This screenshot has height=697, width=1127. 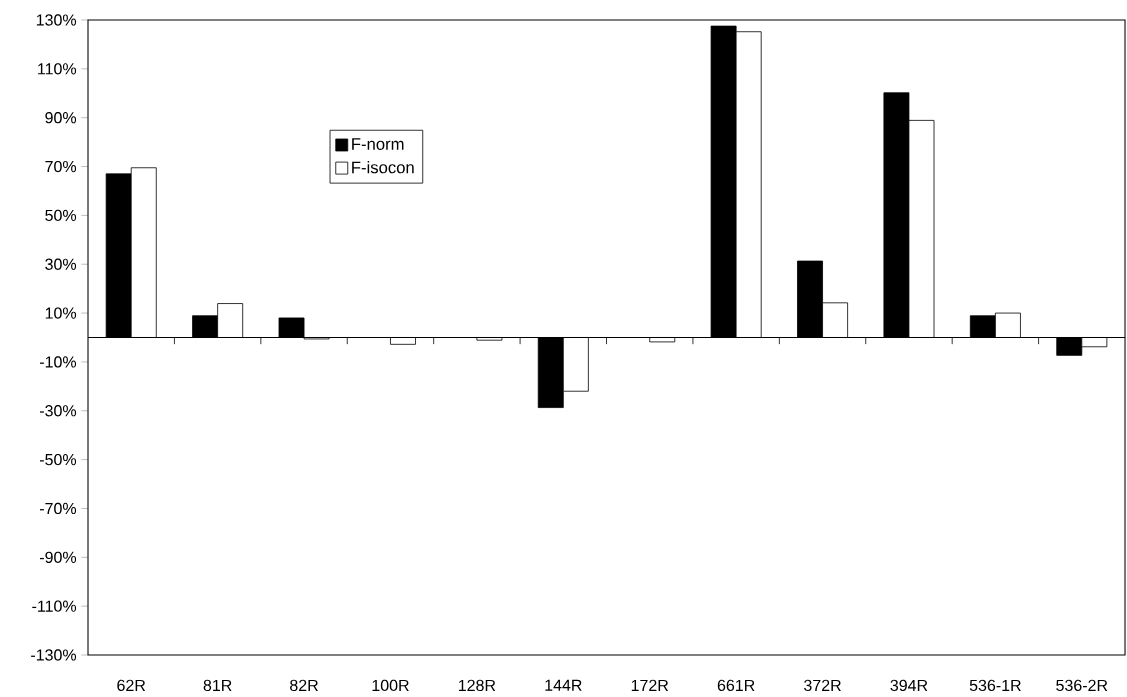 I want to click on y-tick-label: -30%, so click(x=58, y=411).